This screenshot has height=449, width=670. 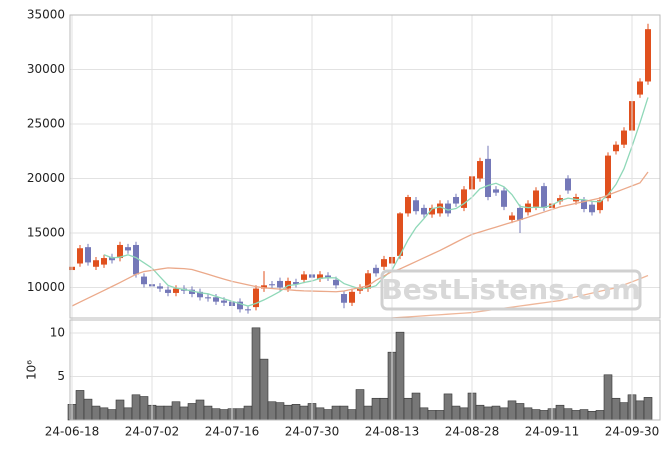 I want to click on y-tick-label: 15000, so click(x=46, y=232).